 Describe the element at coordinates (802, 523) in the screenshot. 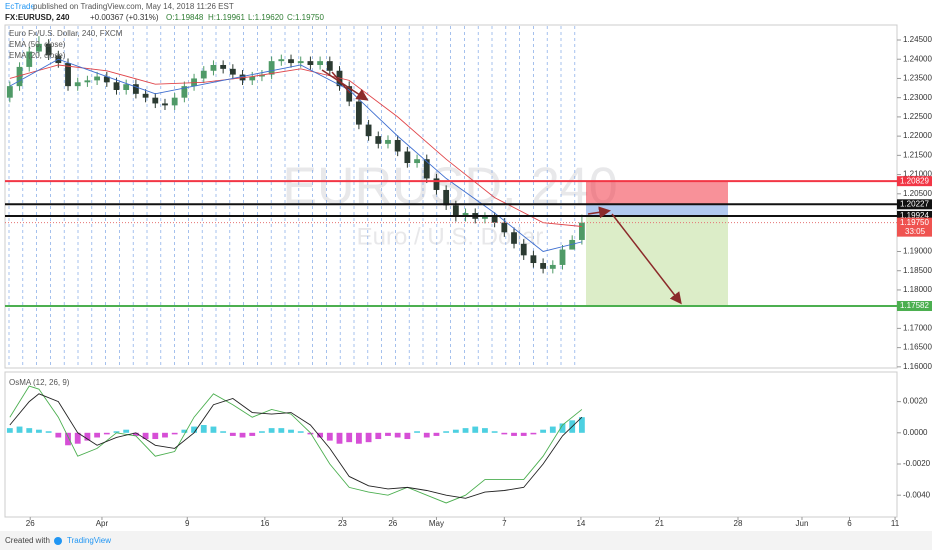

I see `x-tick-label: Jun` at that location.